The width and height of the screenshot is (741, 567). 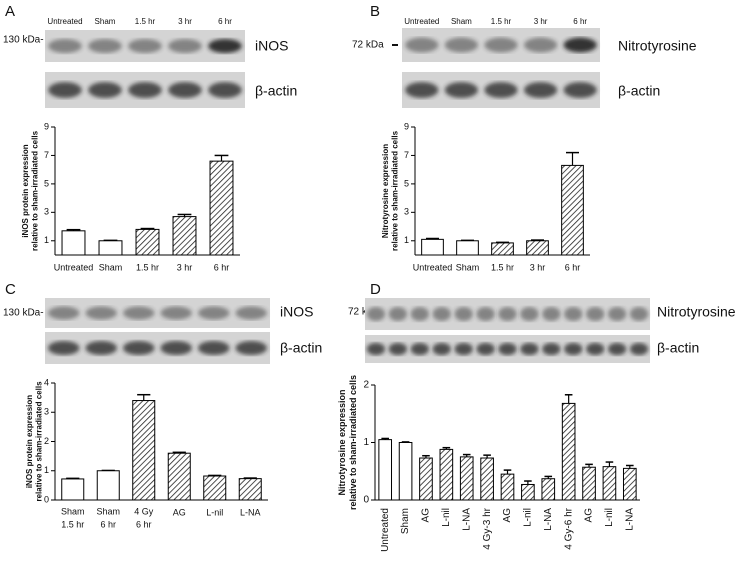 What do you see at coordinates (296, 312) in the screenshot?
I see `band-label: iNOS` at bounding box center [296, 312].